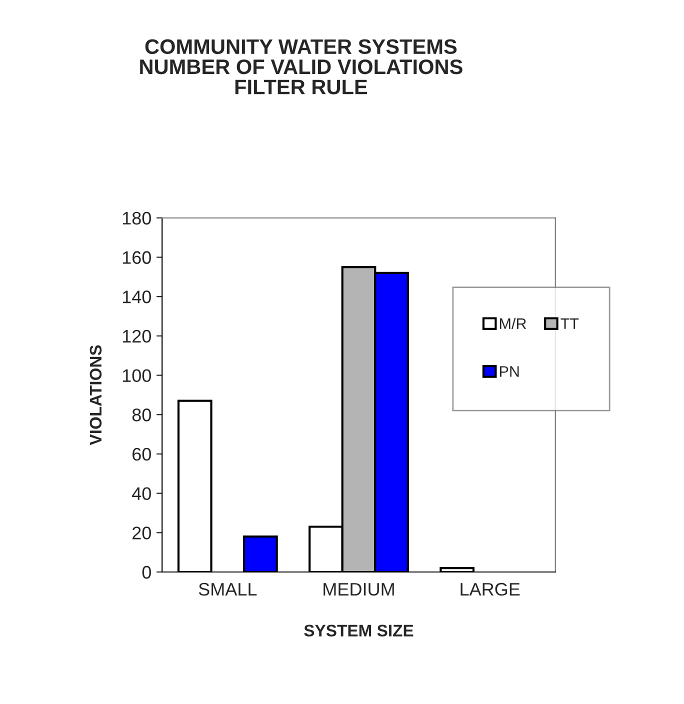  I want to click on y-tick-label: 180, so click(136, 218).